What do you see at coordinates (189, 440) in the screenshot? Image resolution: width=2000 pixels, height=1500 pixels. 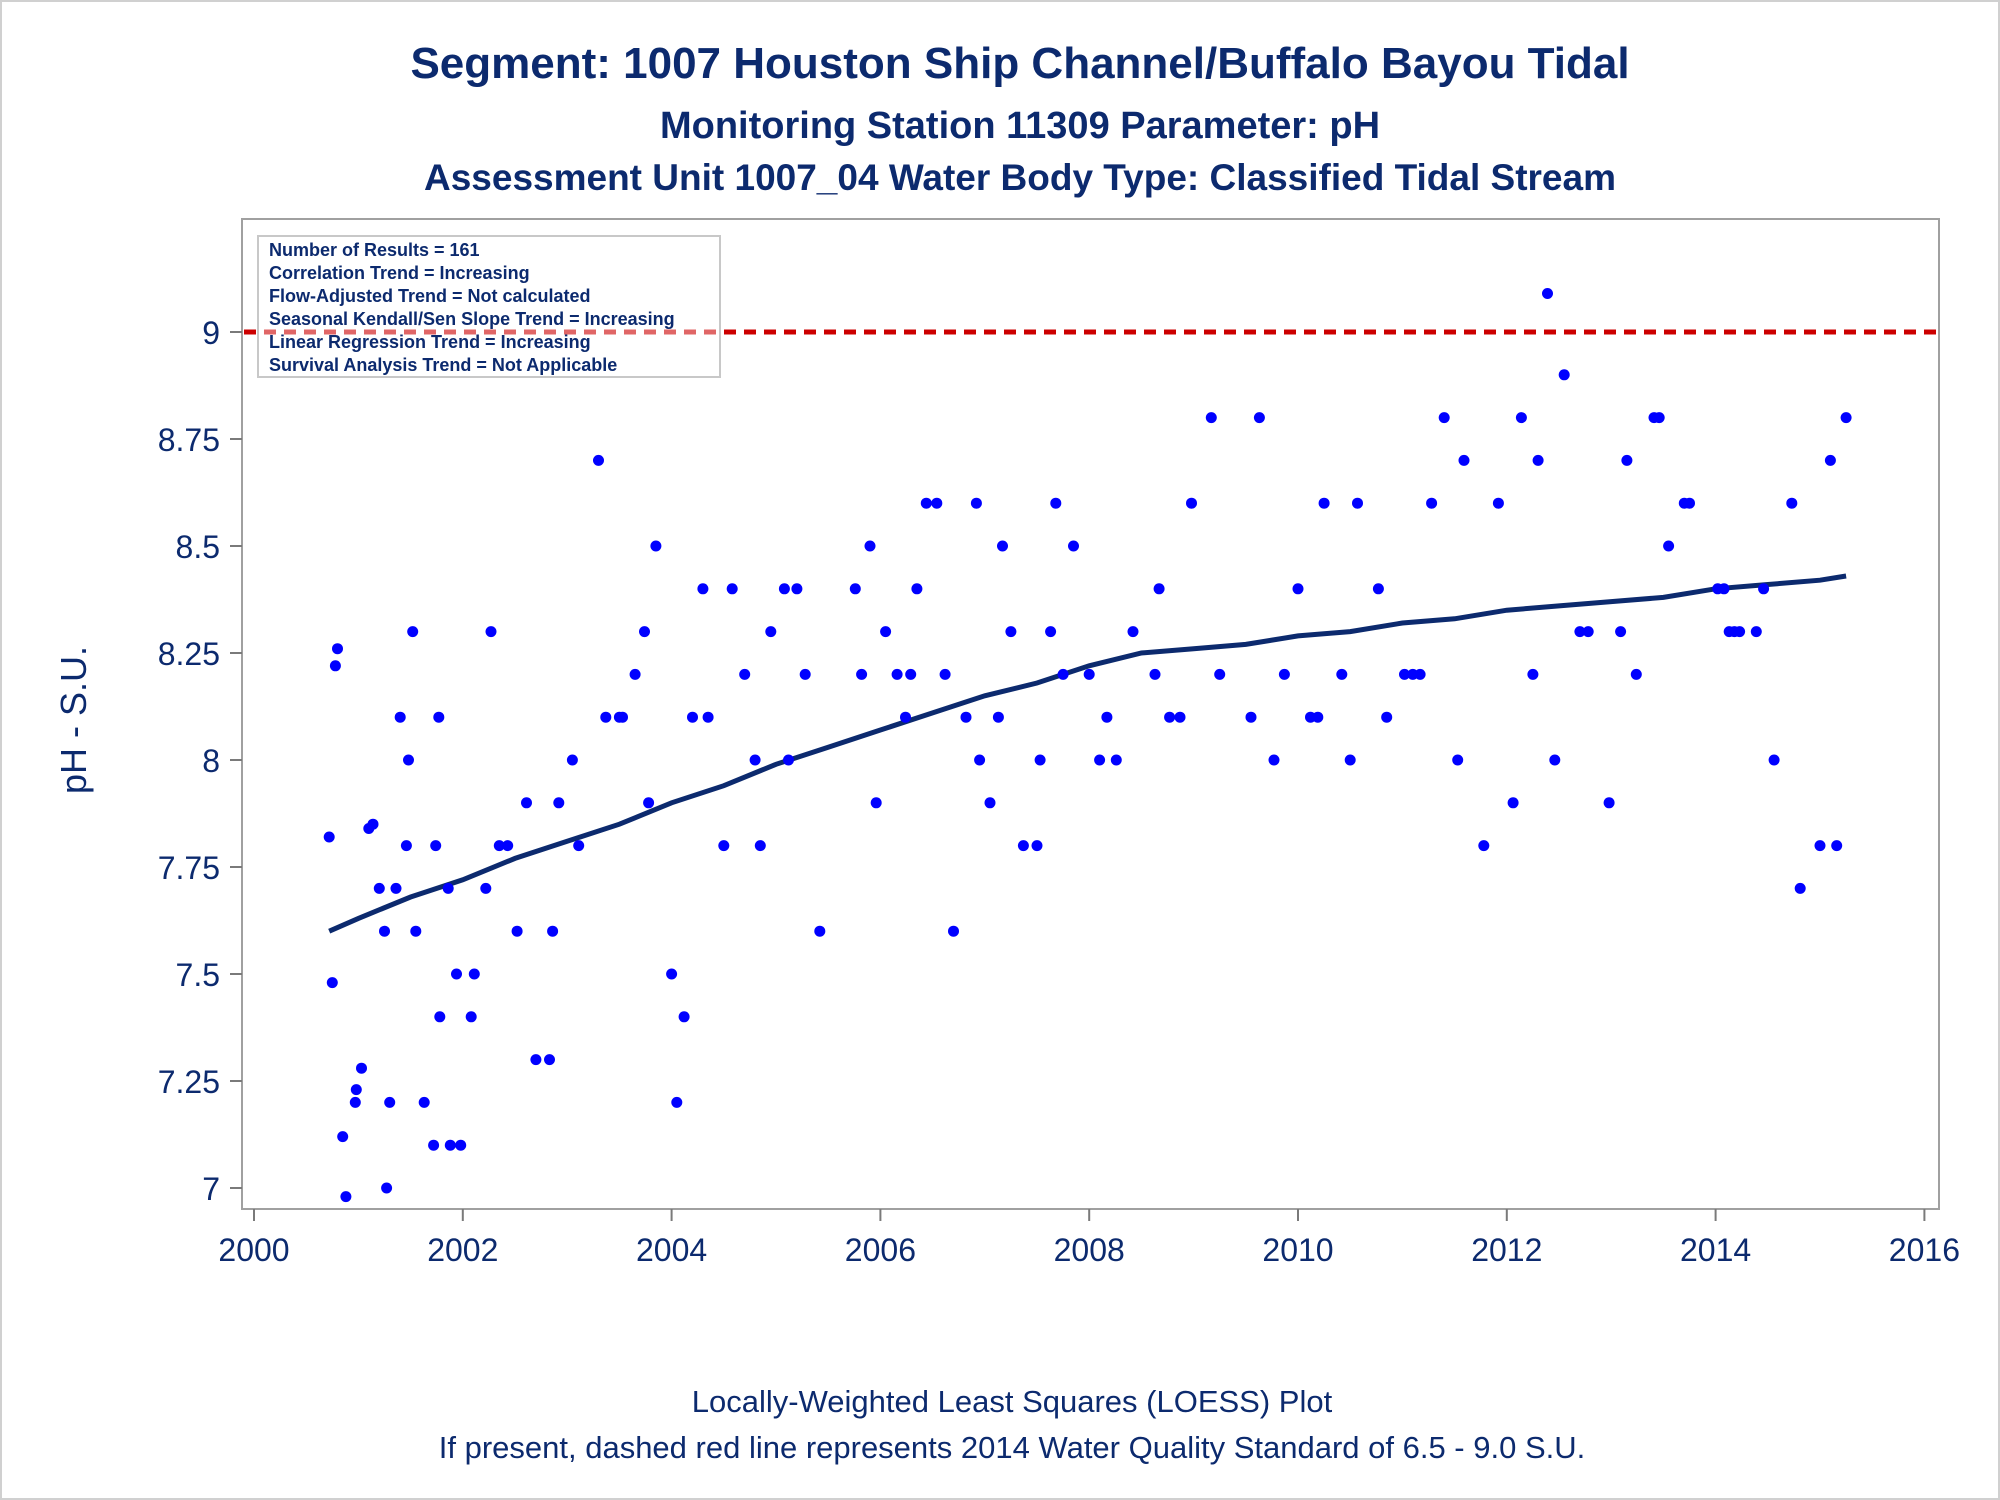 I see `y-tick-label: 8.75` at bounding box center [189, 440].